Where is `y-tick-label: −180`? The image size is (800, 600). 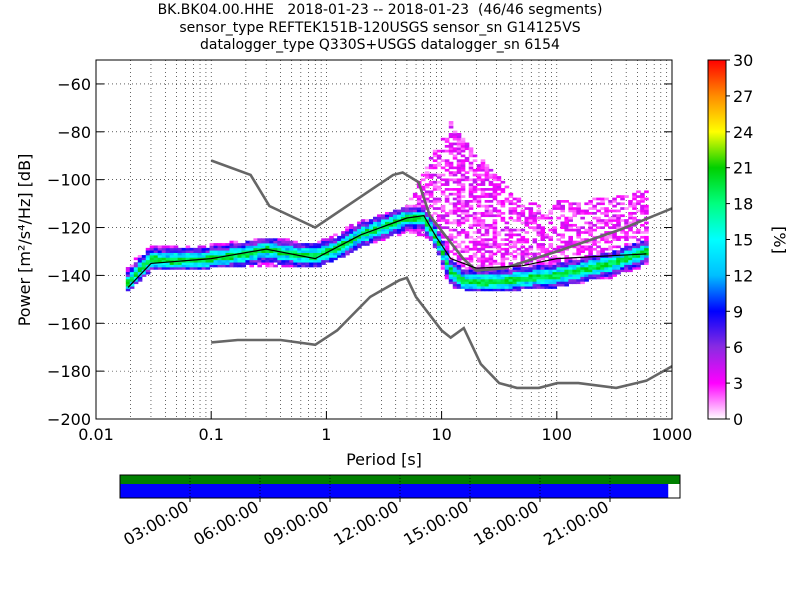 y-tick-label: −180 is located at coordinates (69, 371).